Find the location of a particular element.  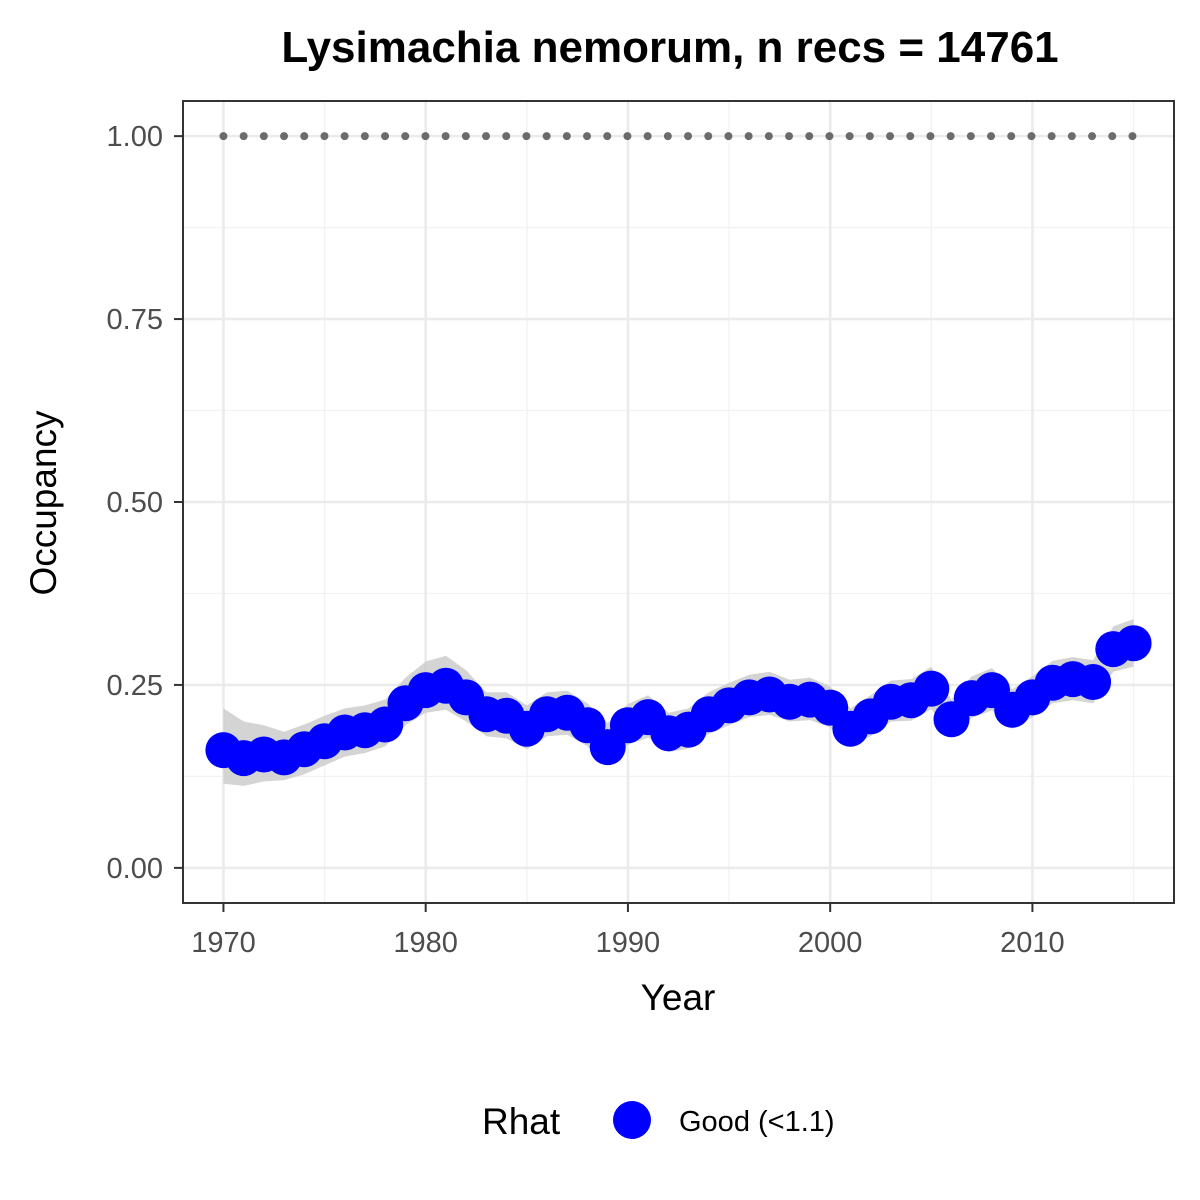

x-tick-label: 1990 is located at coordinates (628, 943).